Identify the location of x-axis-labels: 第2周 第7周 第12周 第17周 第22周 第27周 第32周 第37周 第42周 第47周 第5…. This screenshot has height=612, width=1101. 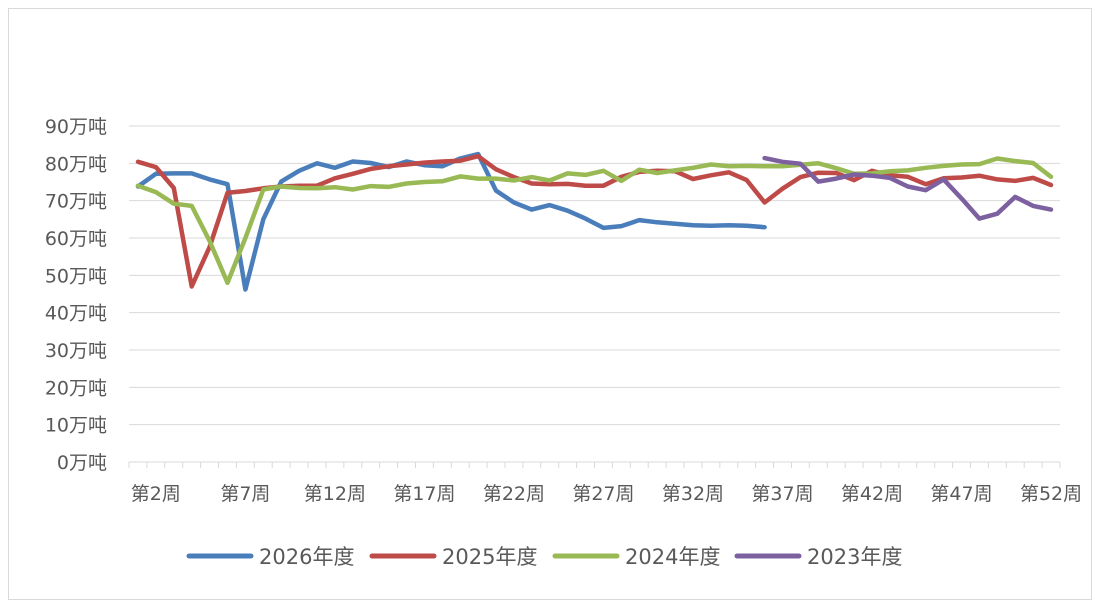
(606, 494).